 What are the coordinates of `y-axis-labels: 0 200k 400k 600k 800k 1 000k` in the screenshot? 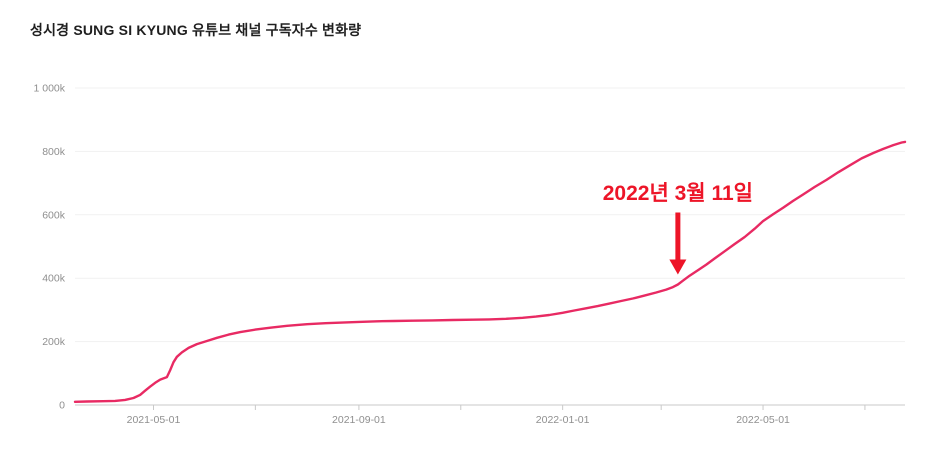 It's located at (49, 247).